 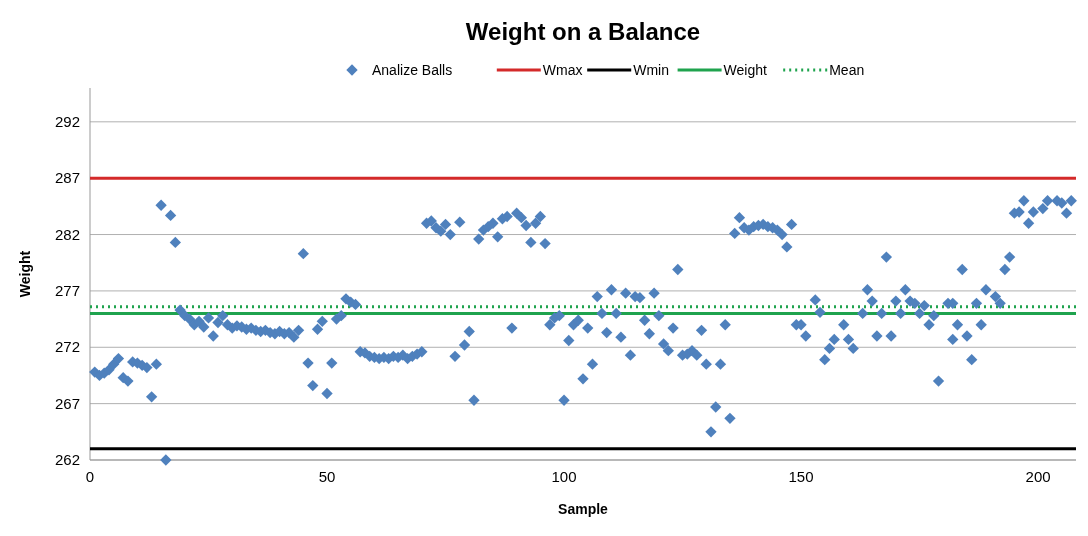 I want to click on legend-label: Wmin, so click(x=651, y=70).